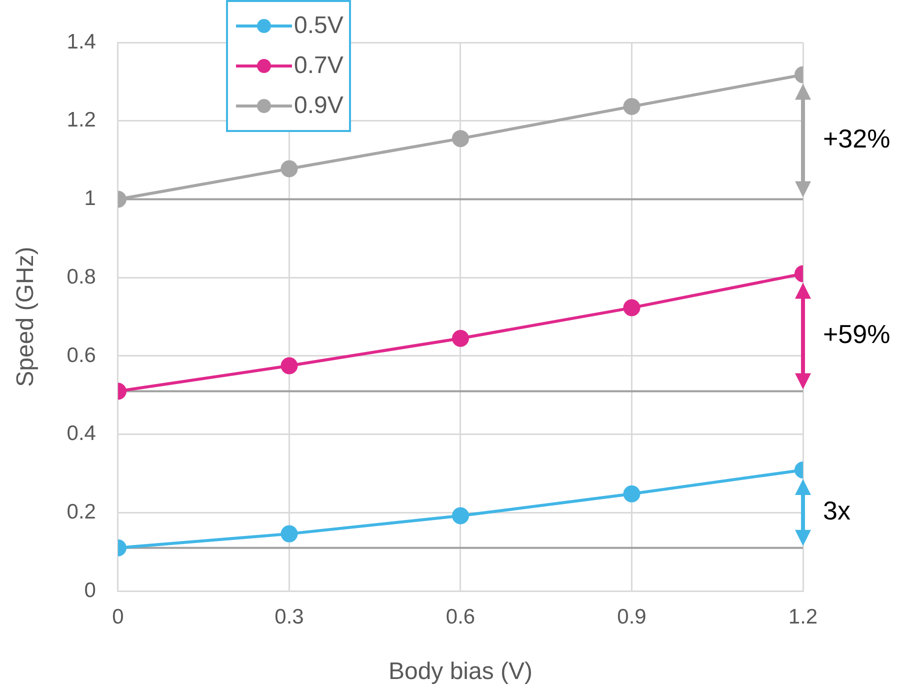 Image resolution: width=921 pixels, height=699 pixels. What do you see at coordinates (81, 512) in the screenshot?
I see `y-tick-label: 0.2` at bounding box center [81, 512].